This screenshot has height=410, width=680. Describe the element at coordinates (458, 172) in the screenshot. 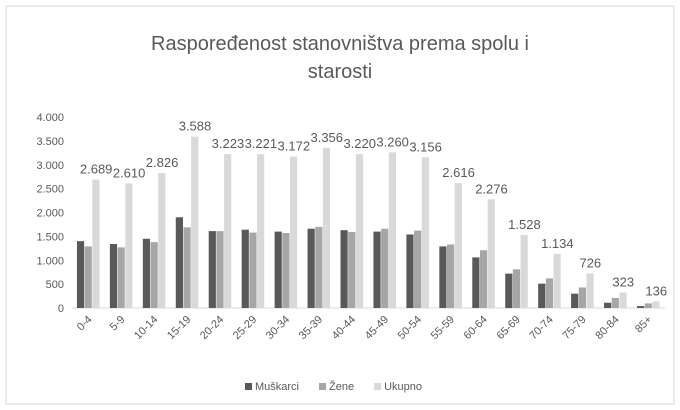

I see `data-label: 2.616` at that location.